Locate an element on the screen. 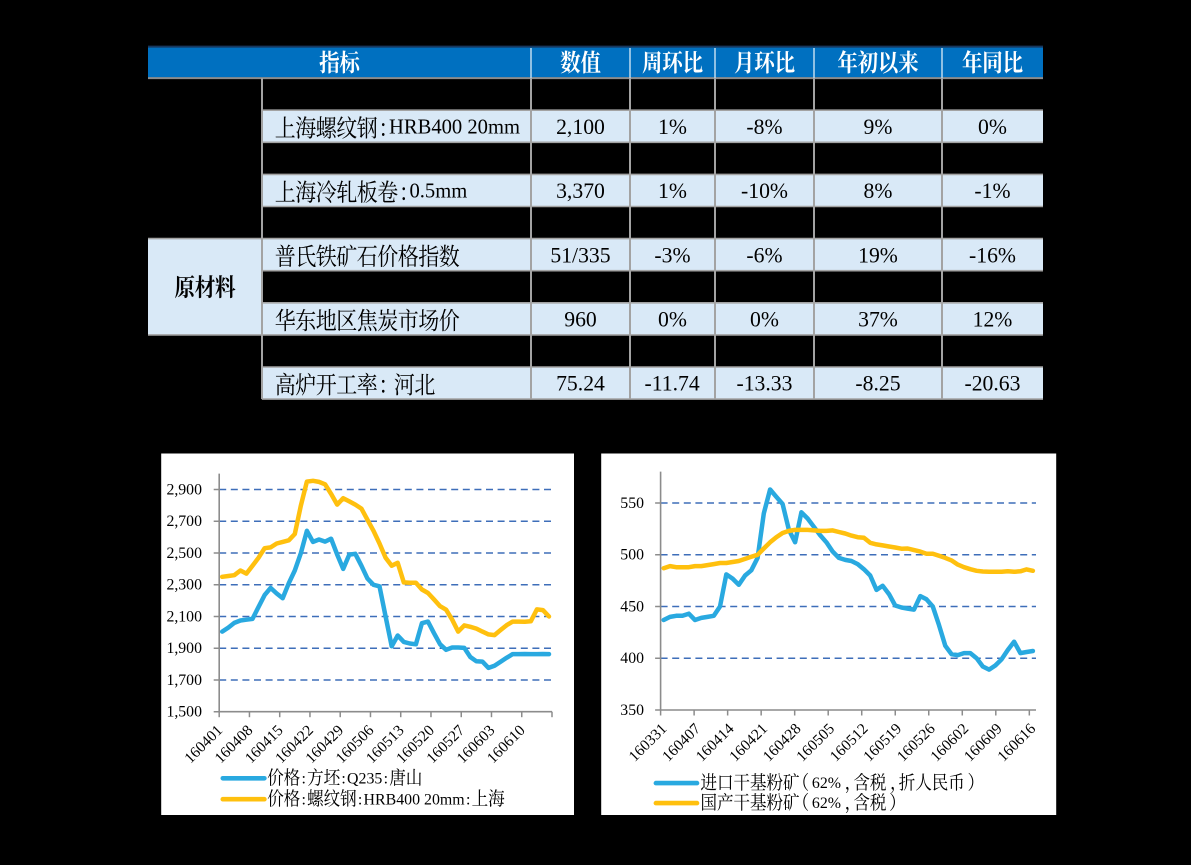 Image resolution: width=1191 pixels, height=865 pixels. svg-text: -20.63 is located at coordinates (992, 384).